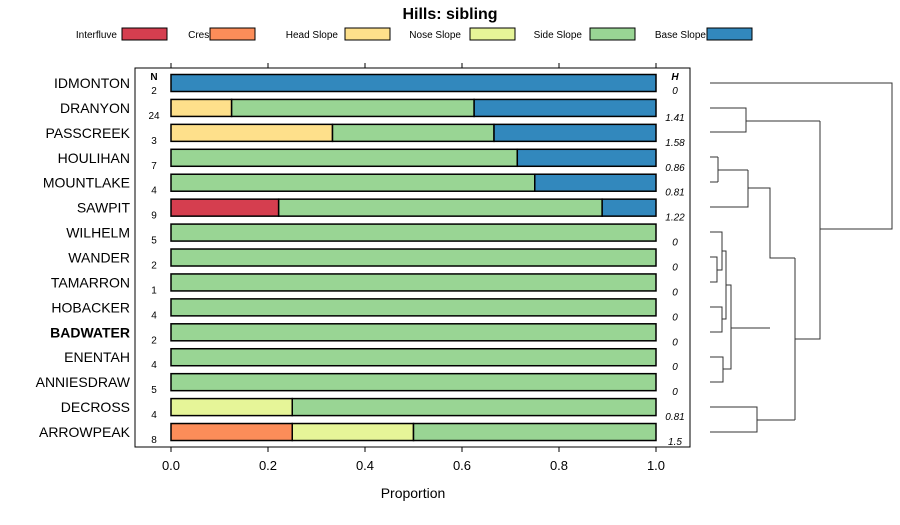  What do you see at coordinates (83, 382) in the screenshot?
I see `category-label: ANNIESDRAW` at bounding box center [83, 382].